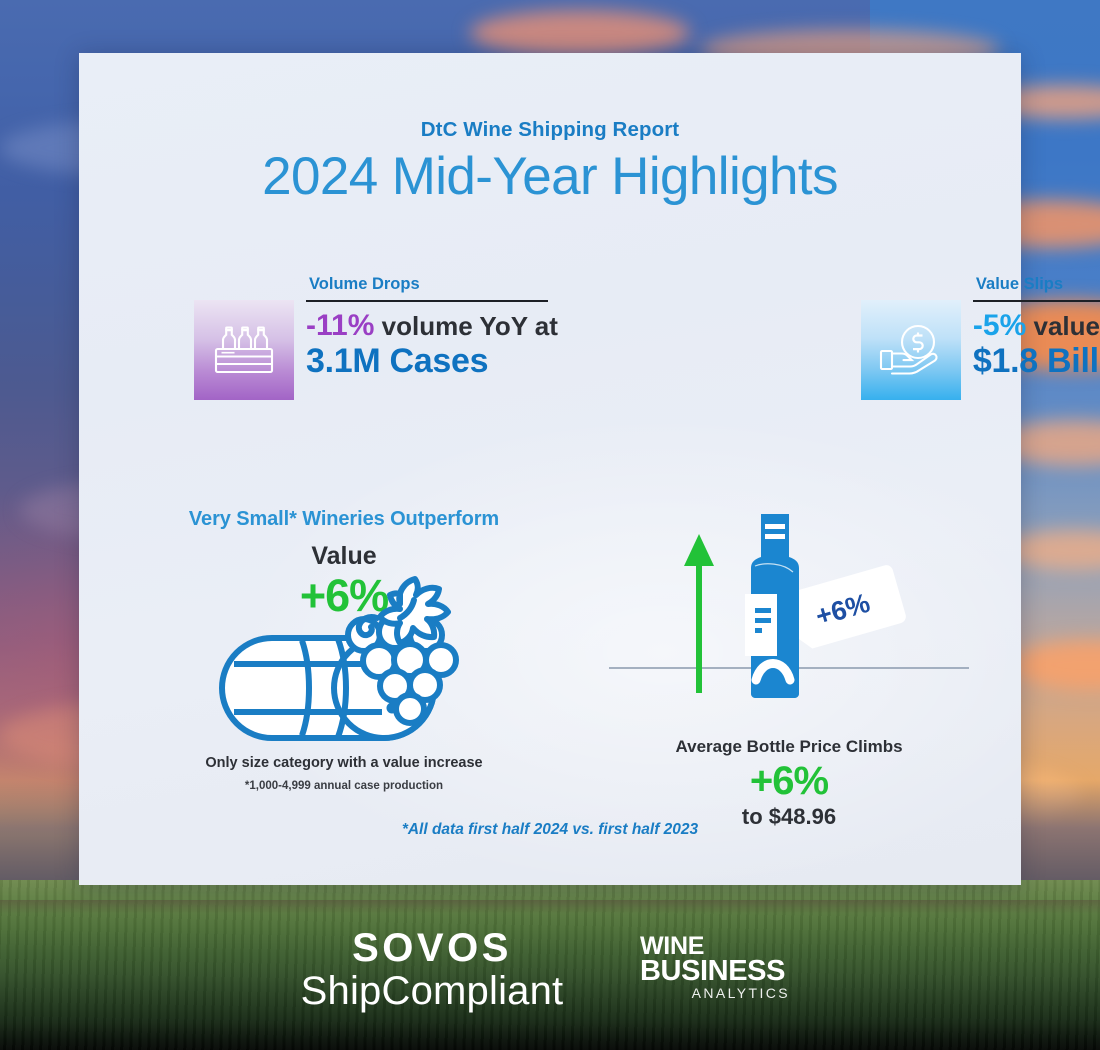 This screenshot has width=1100, height=1050. What do you see at coordinates (550, 907) in the screenshot?
I see `field-dirt-band` at bounding box center [550, 907].